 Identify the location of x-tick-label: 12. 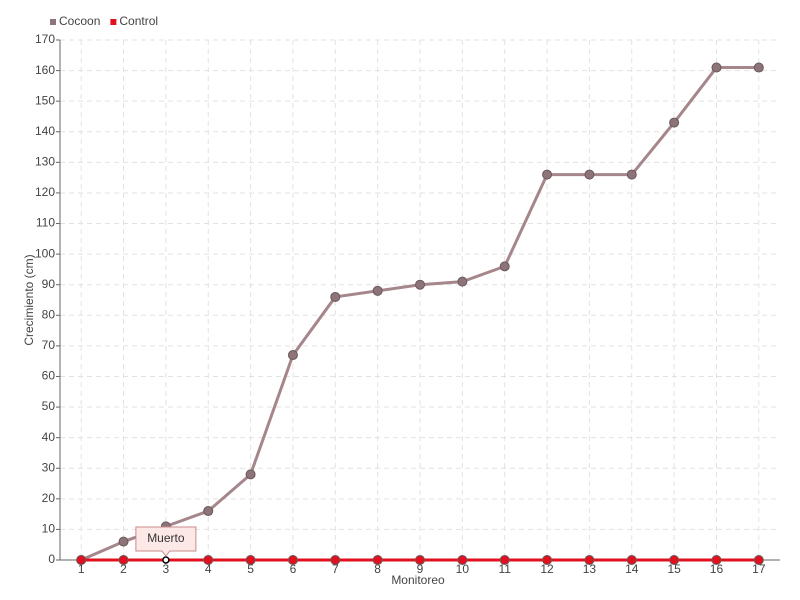
(547, 569).